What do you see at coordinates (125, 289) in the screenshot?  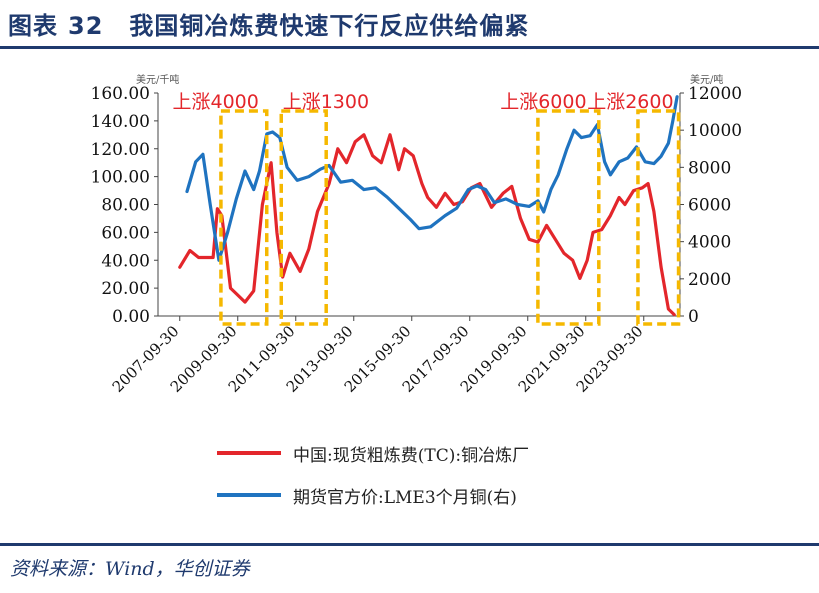 I see `left-tick-label: 20.00` at bounding box center [125, 289].